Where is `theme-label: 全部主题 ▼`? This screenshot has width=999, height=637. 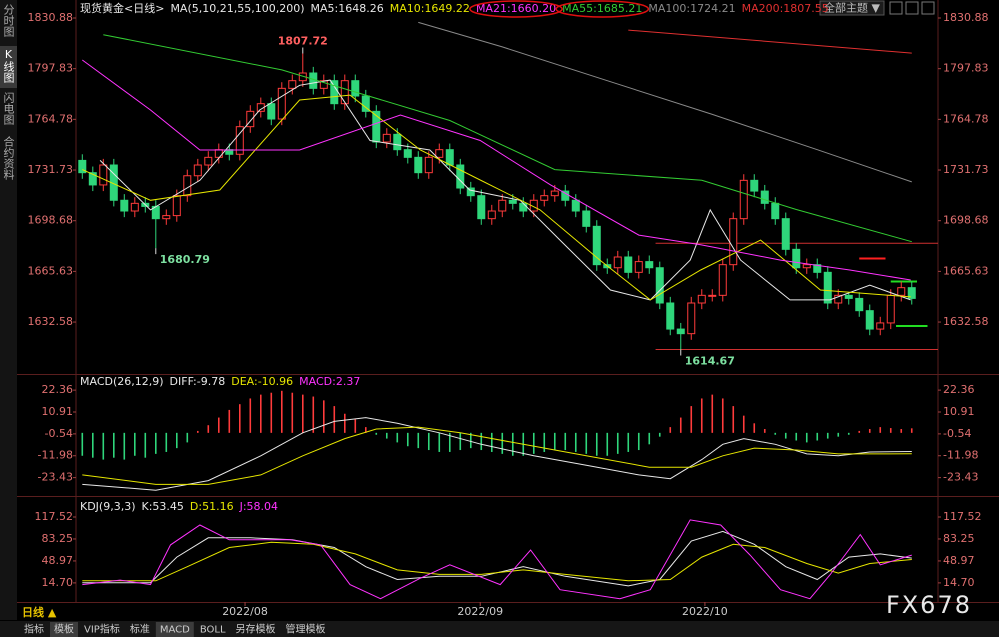 theme-label: 全部主题 ▼ is located at coordinates (852, 8).